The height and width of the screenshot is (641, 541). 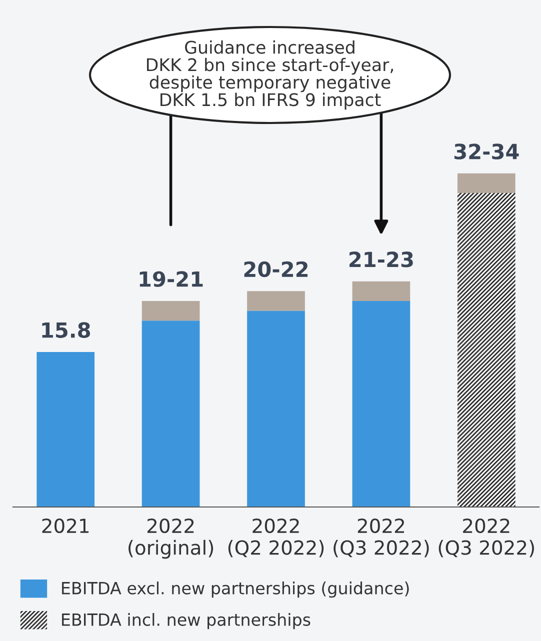 I want to click on legend-label: EBITDA excl. new partnerships (guidance), so click(x=235, y=590).